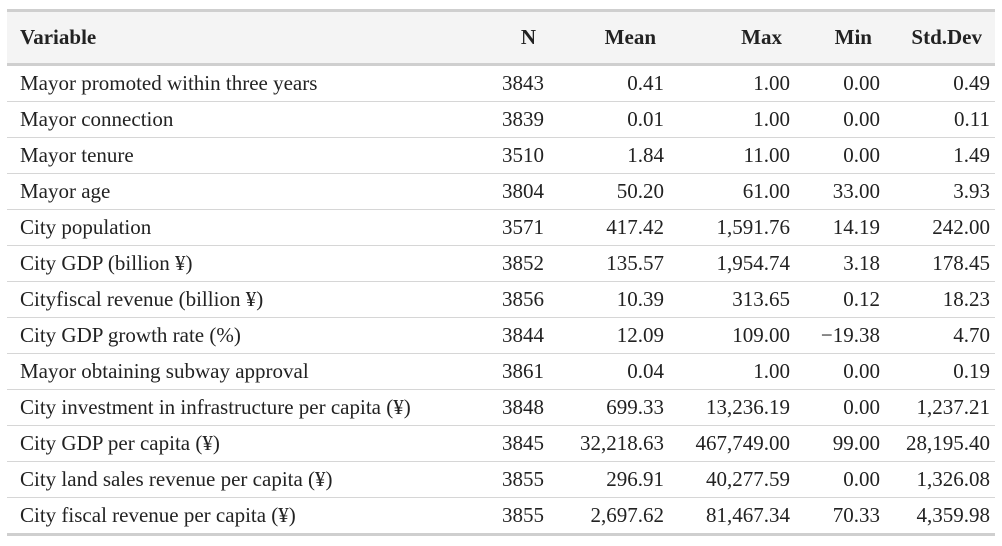  I want to click on cell-max: 1,954.74, so click(732, 263).